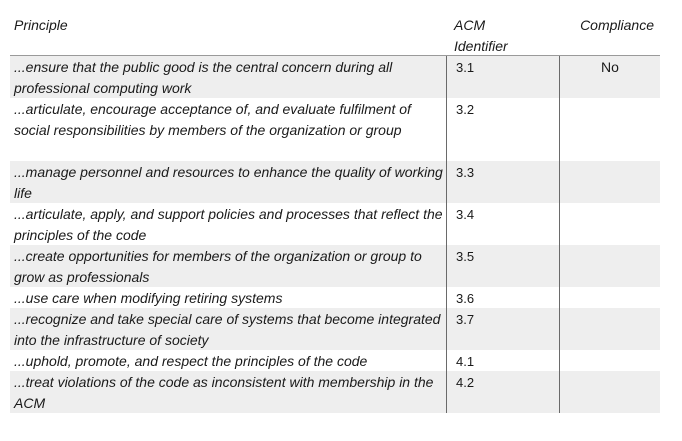 This screenshot has height=441, width=682. I want to click on header-compliance: Compliance, so click(609, 33).